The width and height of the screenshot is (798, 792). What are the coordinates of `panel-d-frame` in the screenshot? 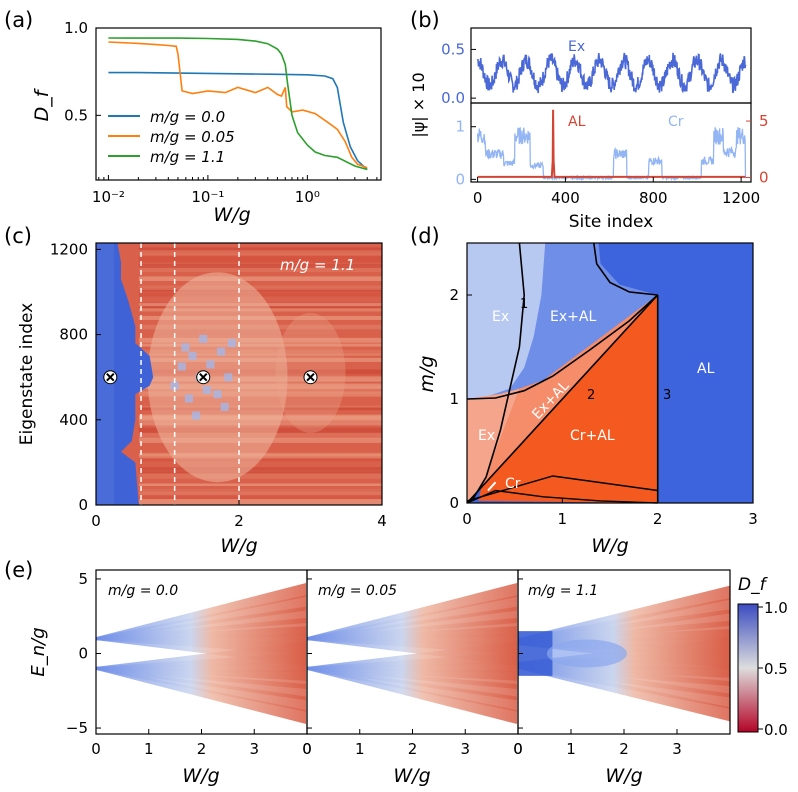 It's located at (610, 373).